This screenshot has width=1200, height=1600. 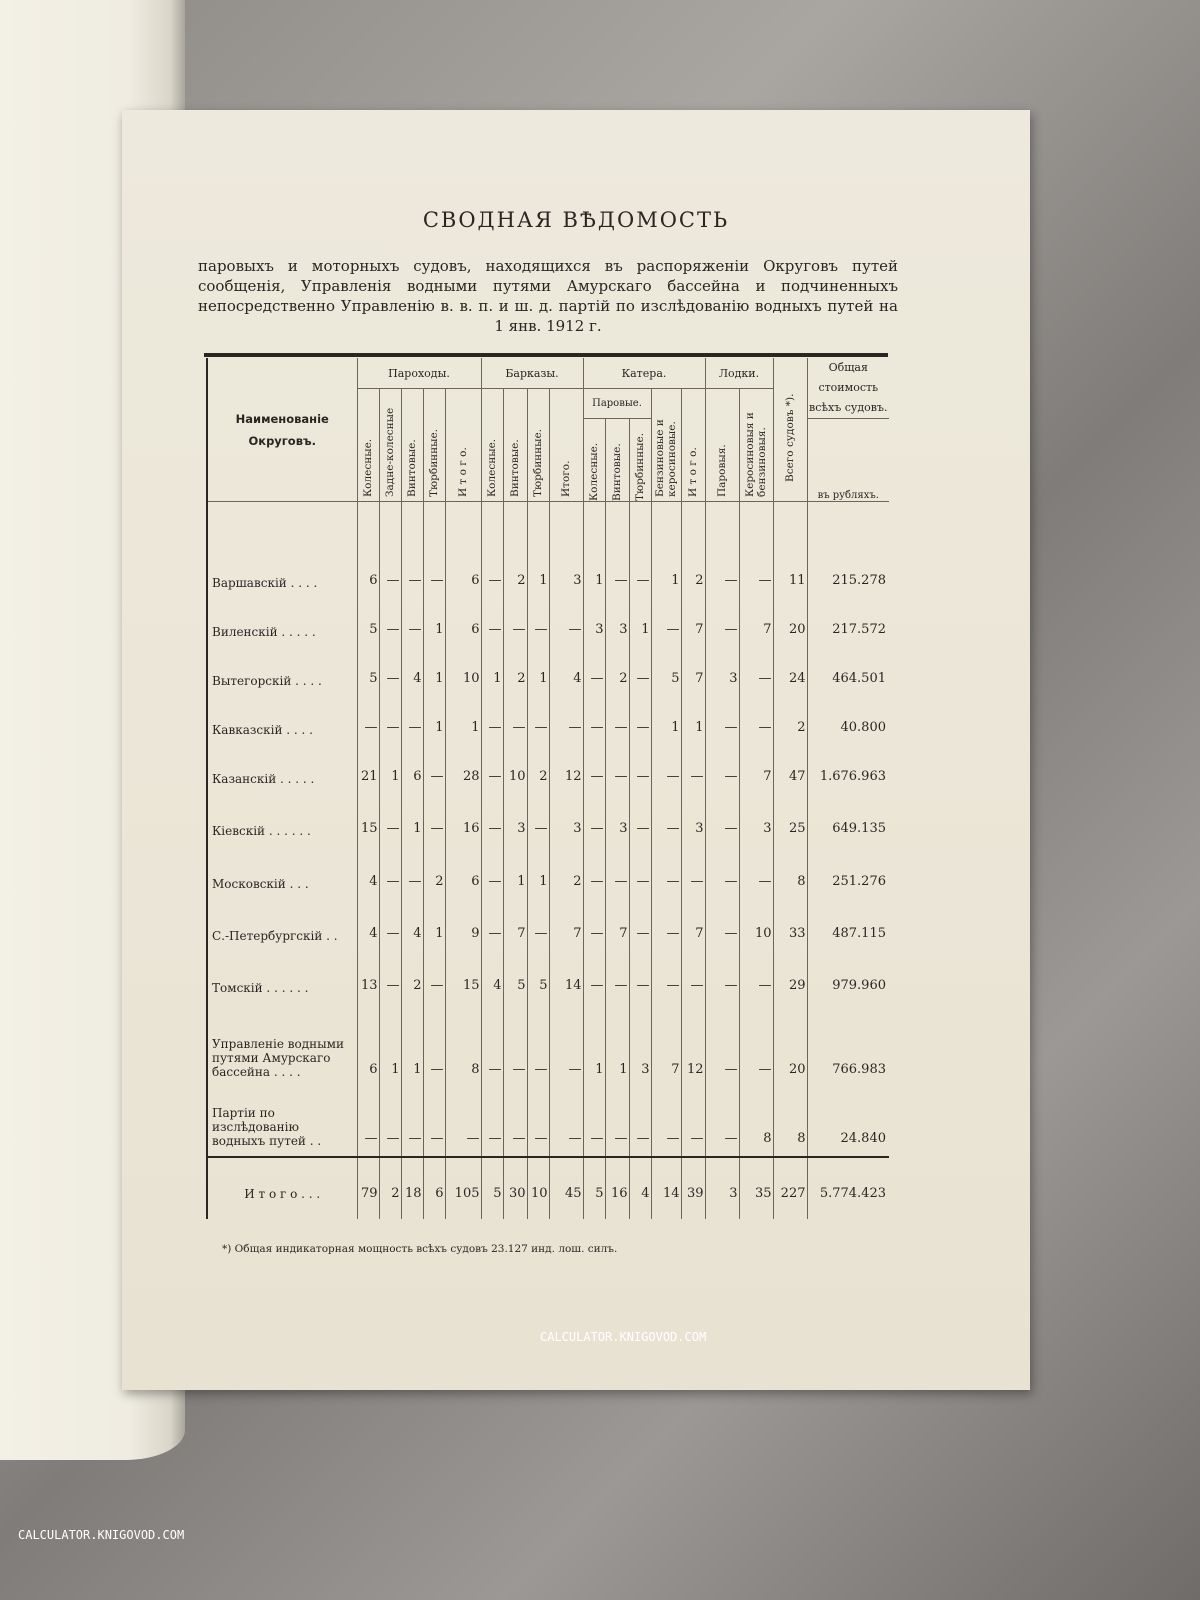 What do you see at coordinates (281, 549) in the screenshot?
I see `district-name: Варшавскiй . . . .` at bounding box center [281, 549].